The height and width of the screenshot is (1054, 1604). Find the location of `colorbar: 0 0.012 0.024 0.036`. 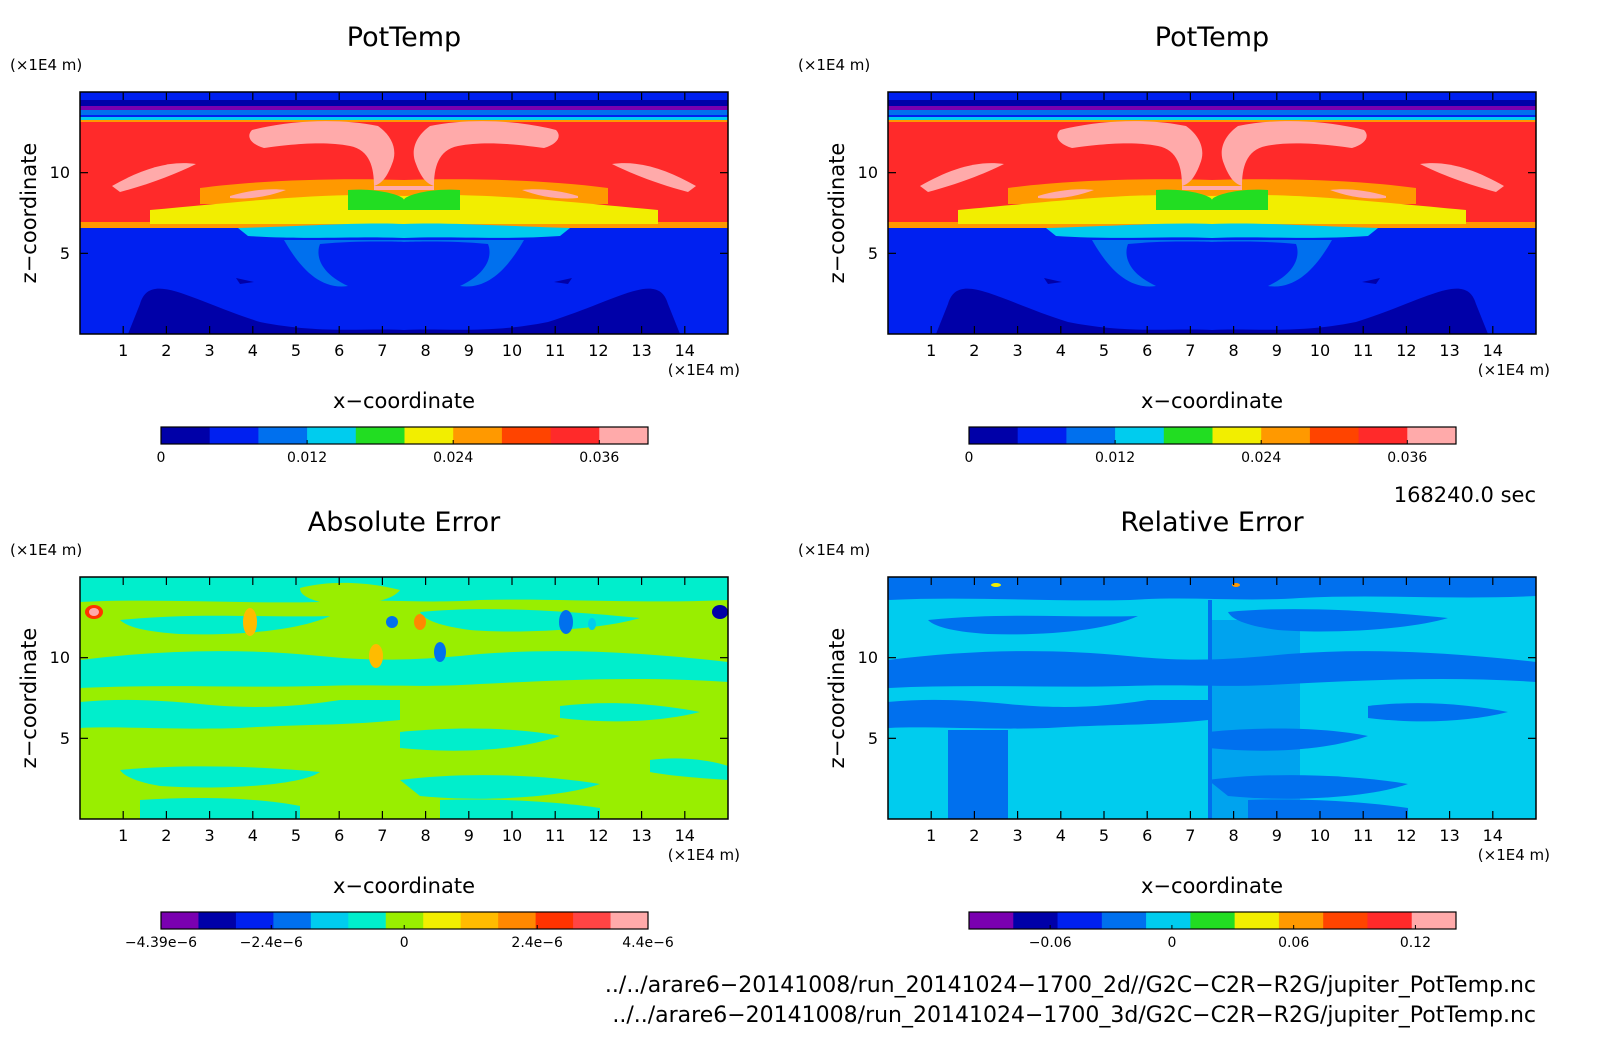

colorbar: 0 0.012 0.024 0.036 is located at coordinates (1211, 446).